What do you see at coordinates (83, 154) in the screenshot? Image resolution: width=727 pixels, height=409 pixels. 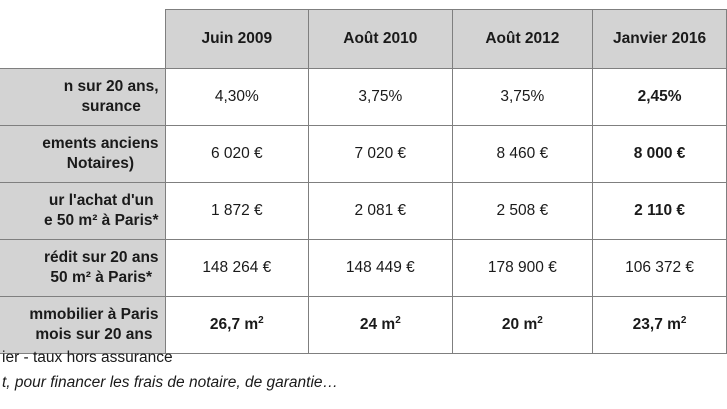 I see `row-label: ements anciens Notaires)` at bounding box center [83, 154].